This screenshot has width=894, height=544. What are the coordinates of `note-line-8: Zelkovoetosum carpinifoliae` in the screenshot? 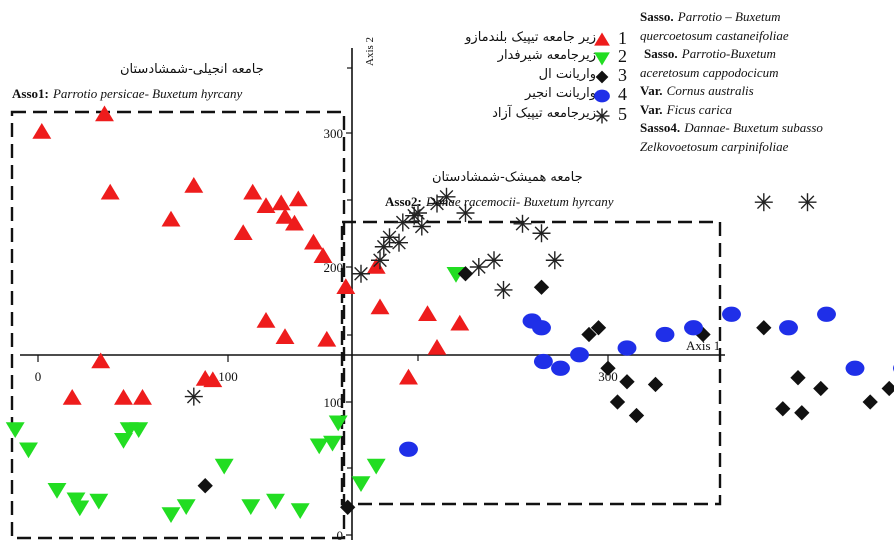 It's located at (714, 146).